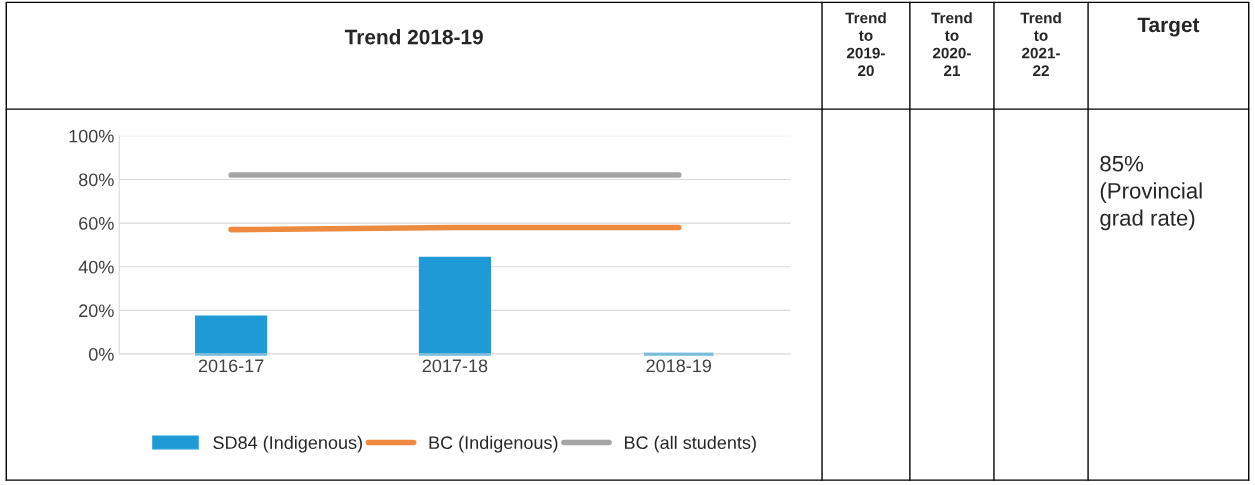 This screenshot has width=1255, height=485. I want to click on legend-label: BC (all students), so click(690, 444).